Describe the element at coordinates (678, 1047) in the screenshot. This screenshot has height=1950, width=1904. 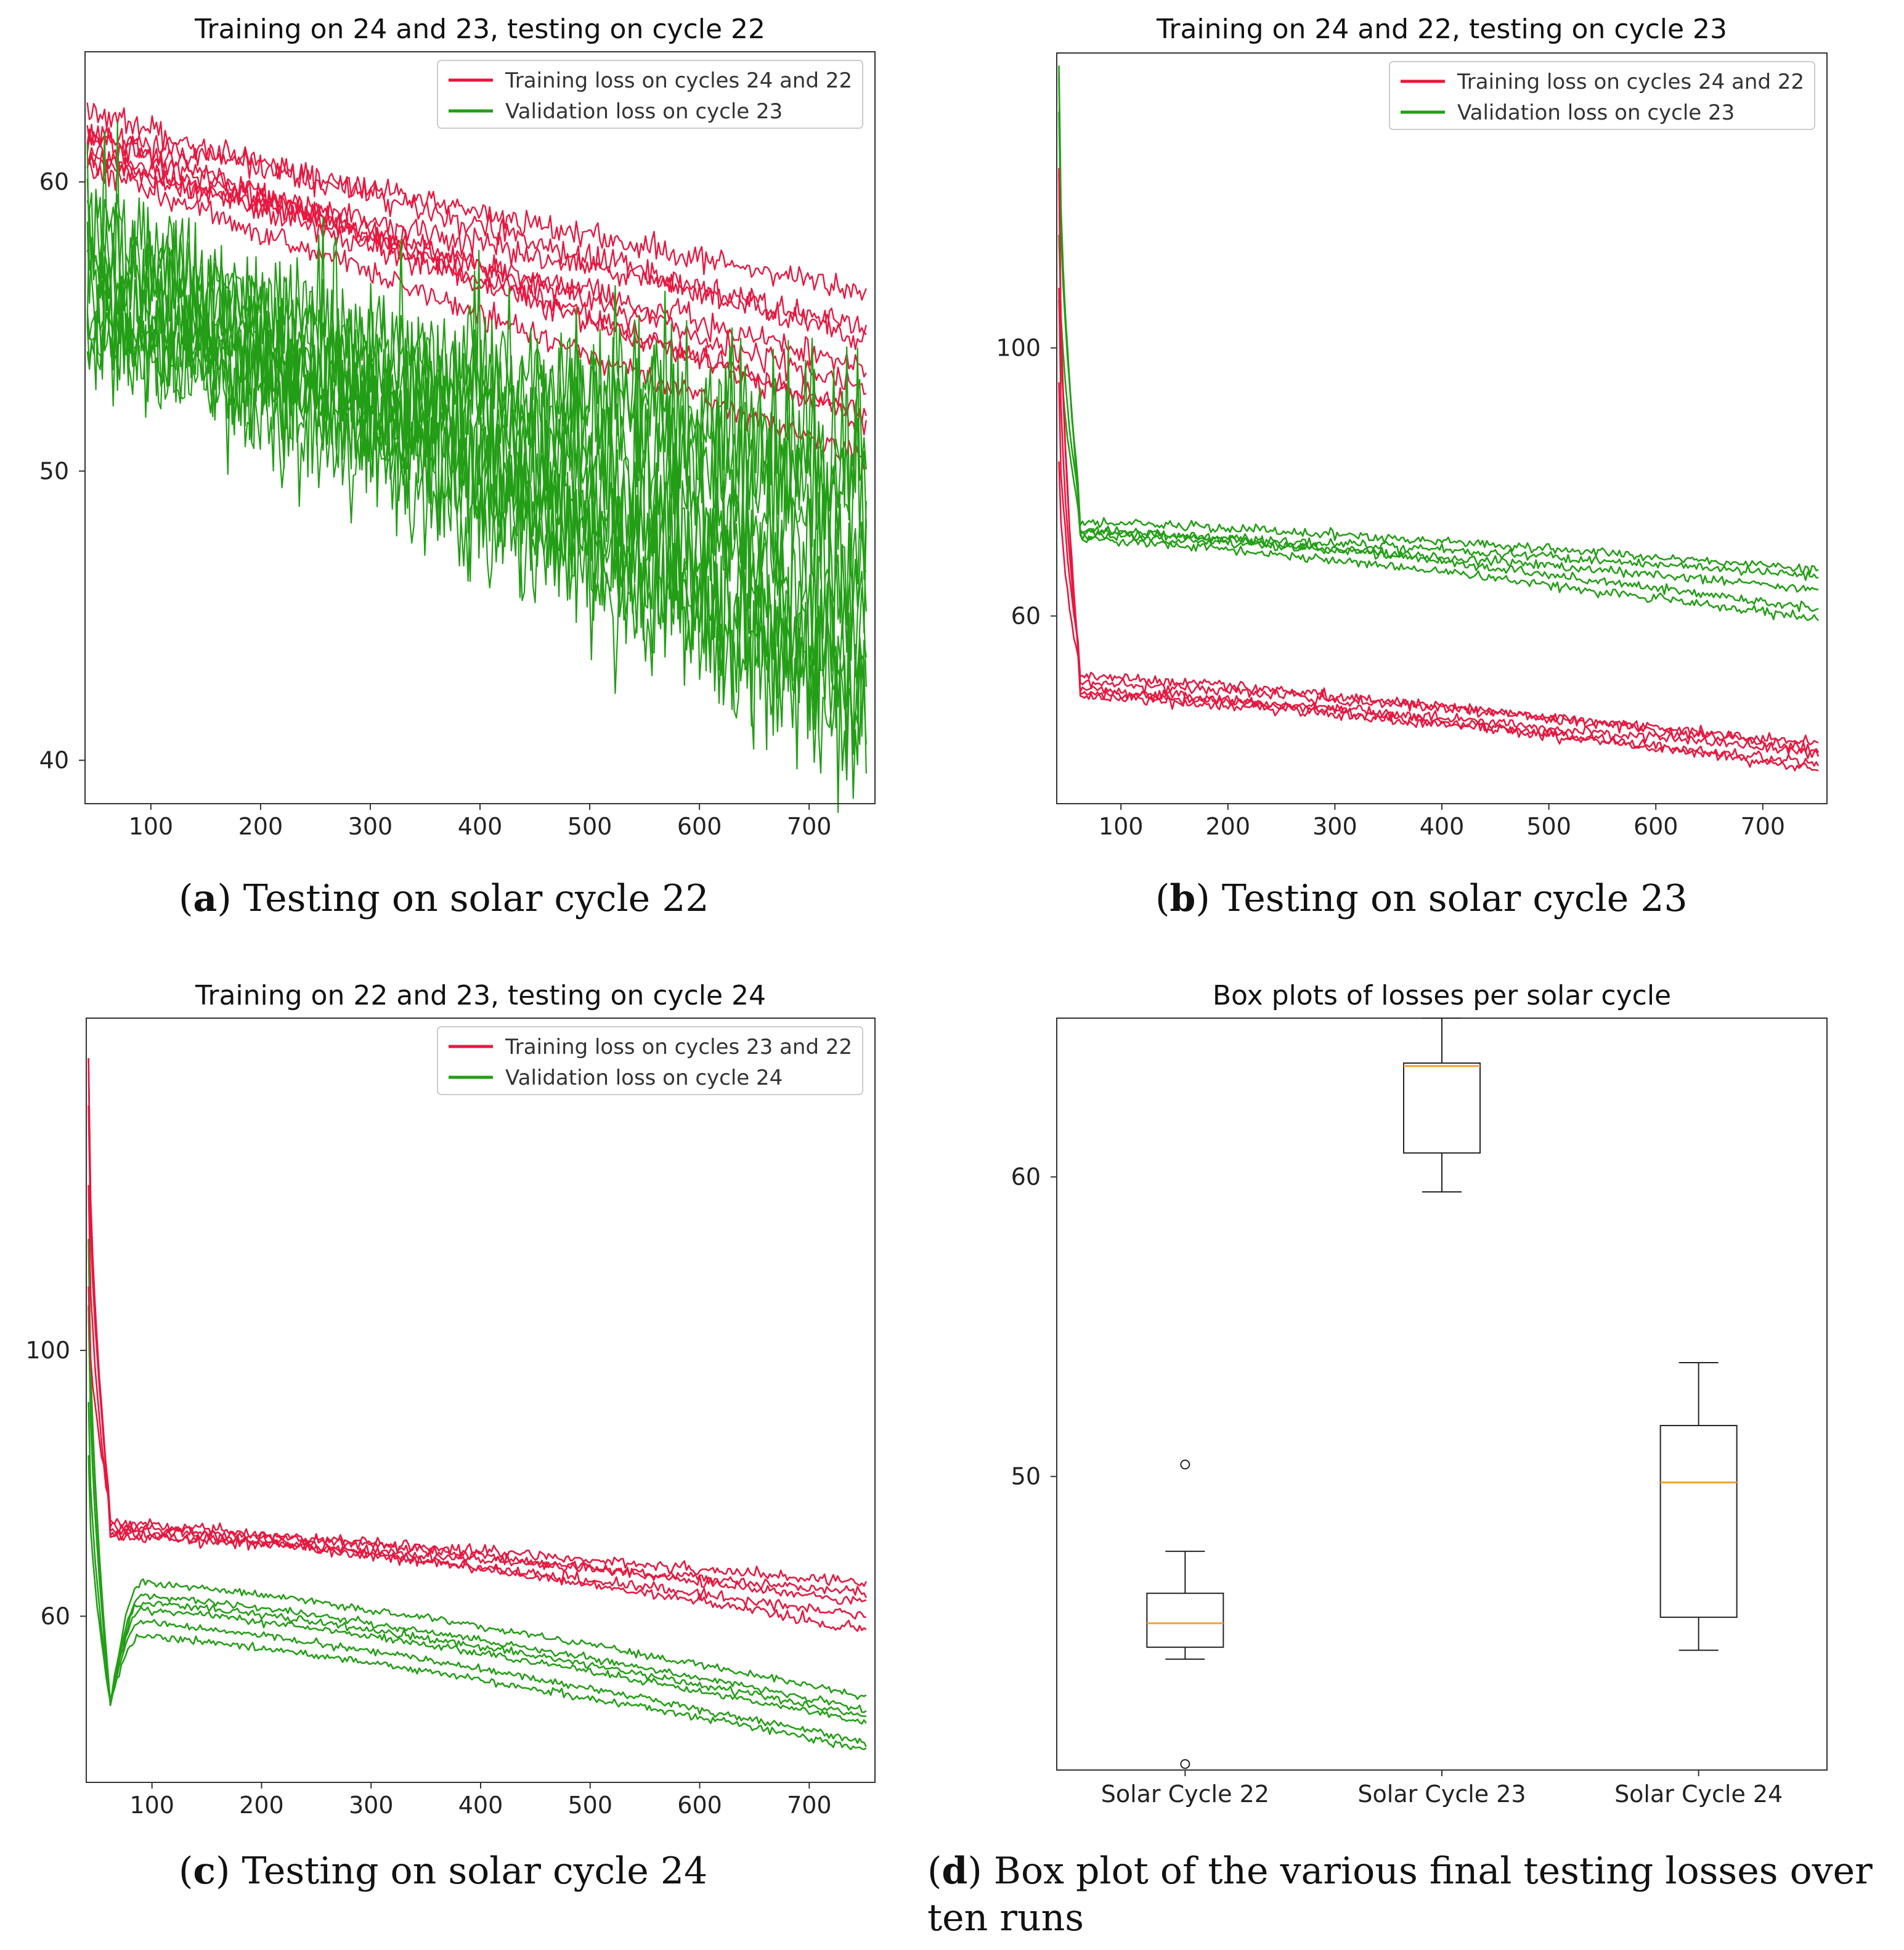
I see `legend-label-training: Training loss on cycles 23 and 22` at that location.